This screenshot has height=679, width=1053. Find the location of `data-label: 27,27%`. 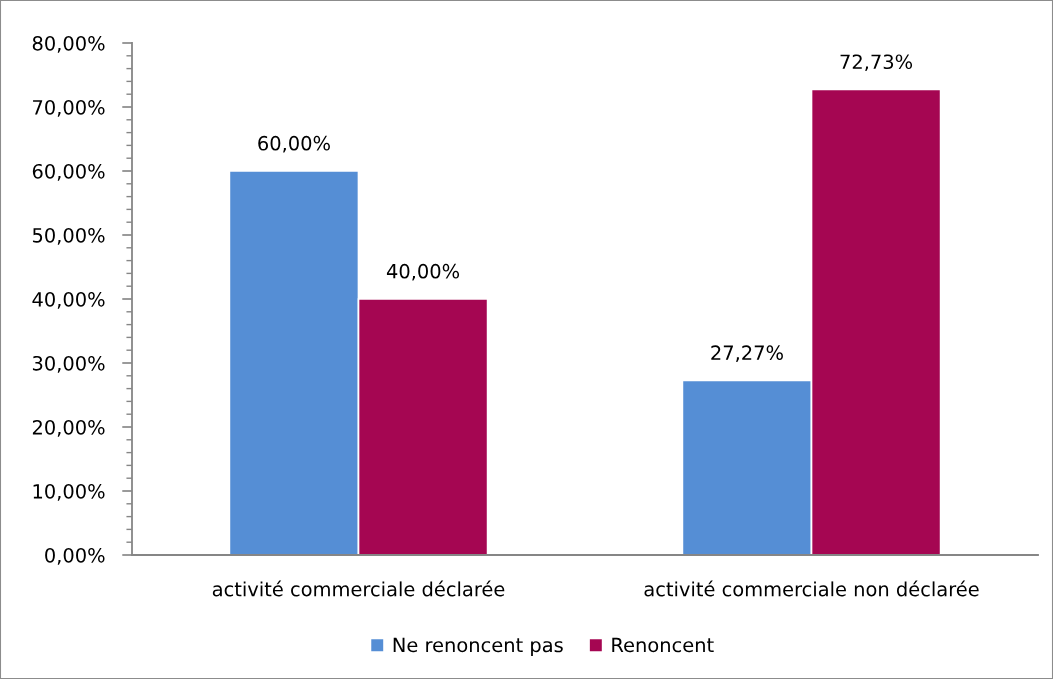

data-label: 27,27% is located at coordinates (747, 354).